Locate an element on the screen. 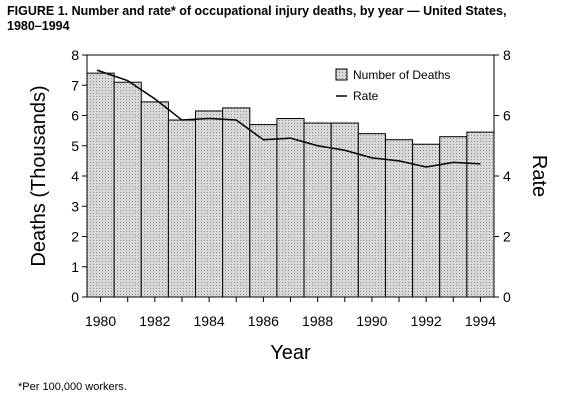 The image size is (573, 410). y-left-tick-label: 3 is located at coordinates (75, 206).